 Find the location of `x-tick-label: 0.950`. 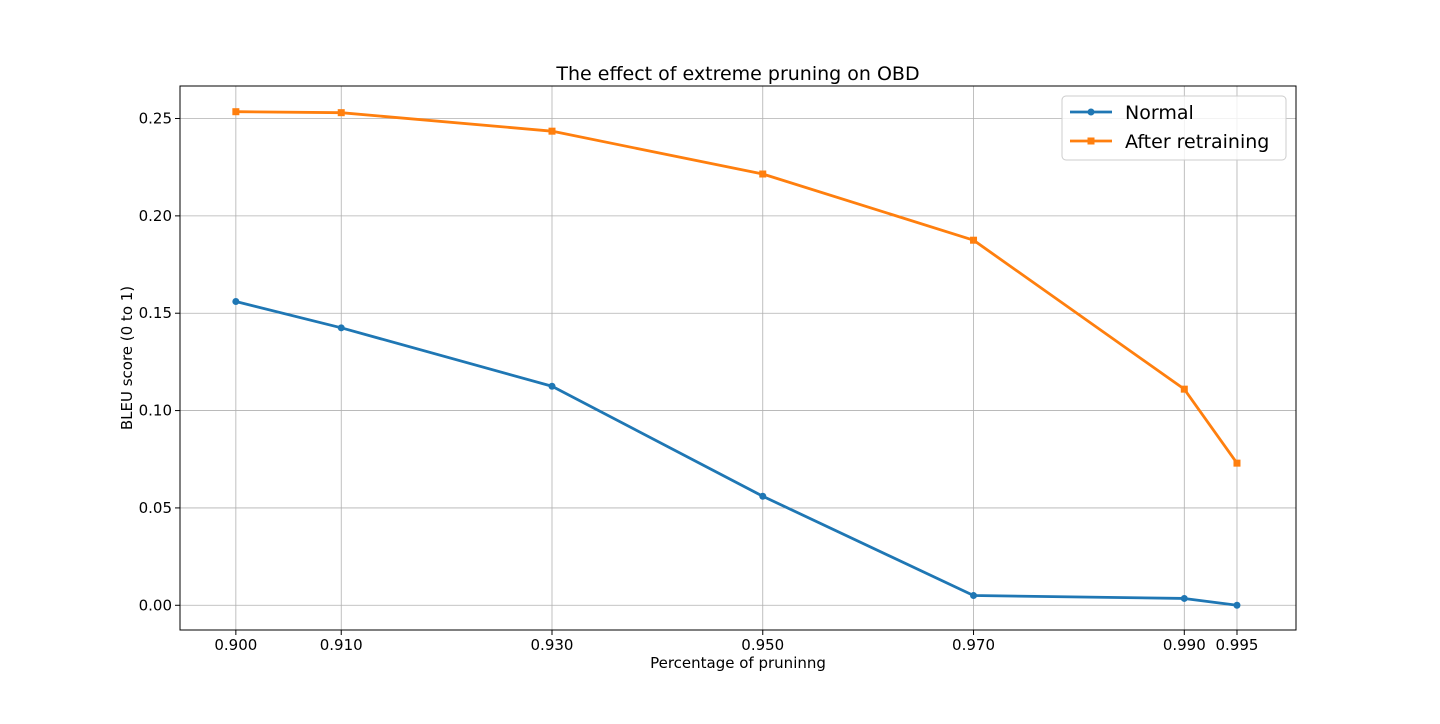

x-tick-label: 0.950 is located at coordinates (762, 645).